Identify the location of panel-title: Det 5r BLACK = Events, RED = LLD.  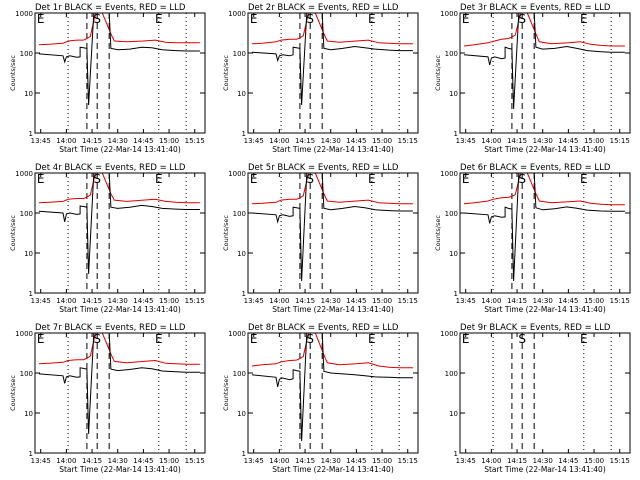
(323, 168).